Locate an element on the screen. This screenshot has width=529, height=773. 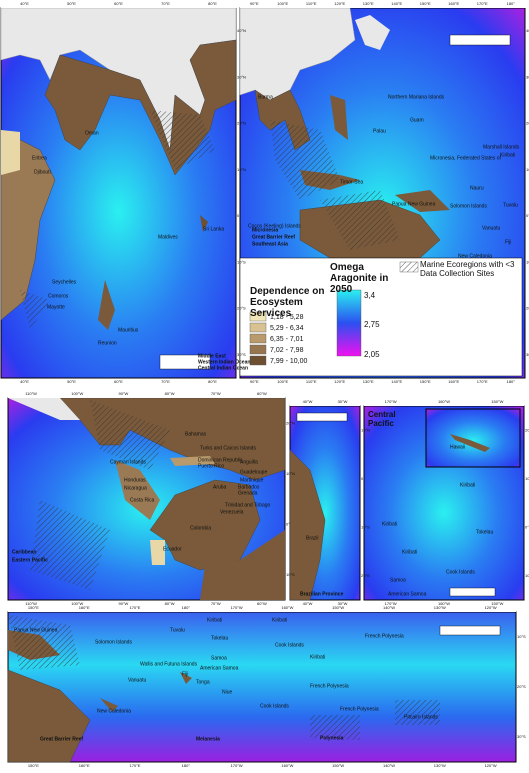
lon-tick-label: 60°W is located at coordinates (262, 603).